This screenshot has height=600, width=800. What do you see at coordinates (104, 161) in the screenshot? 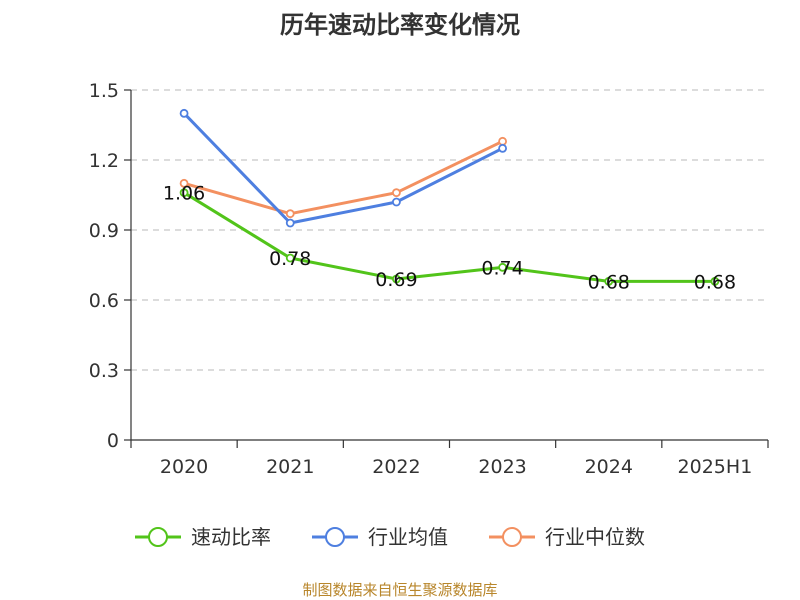
I see `y-tick-label: 1.2` at bounding box center [104, 161].